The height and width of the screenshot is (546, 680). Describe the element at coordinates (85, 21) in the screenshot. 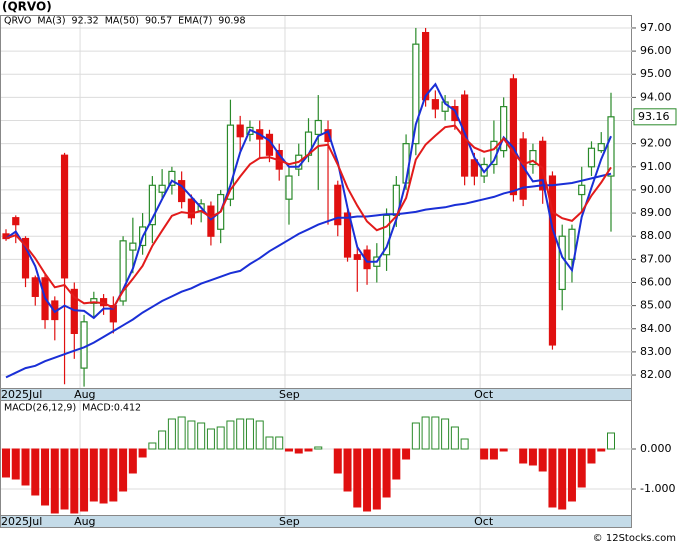

I see `legend-value: 92.32` at that location.